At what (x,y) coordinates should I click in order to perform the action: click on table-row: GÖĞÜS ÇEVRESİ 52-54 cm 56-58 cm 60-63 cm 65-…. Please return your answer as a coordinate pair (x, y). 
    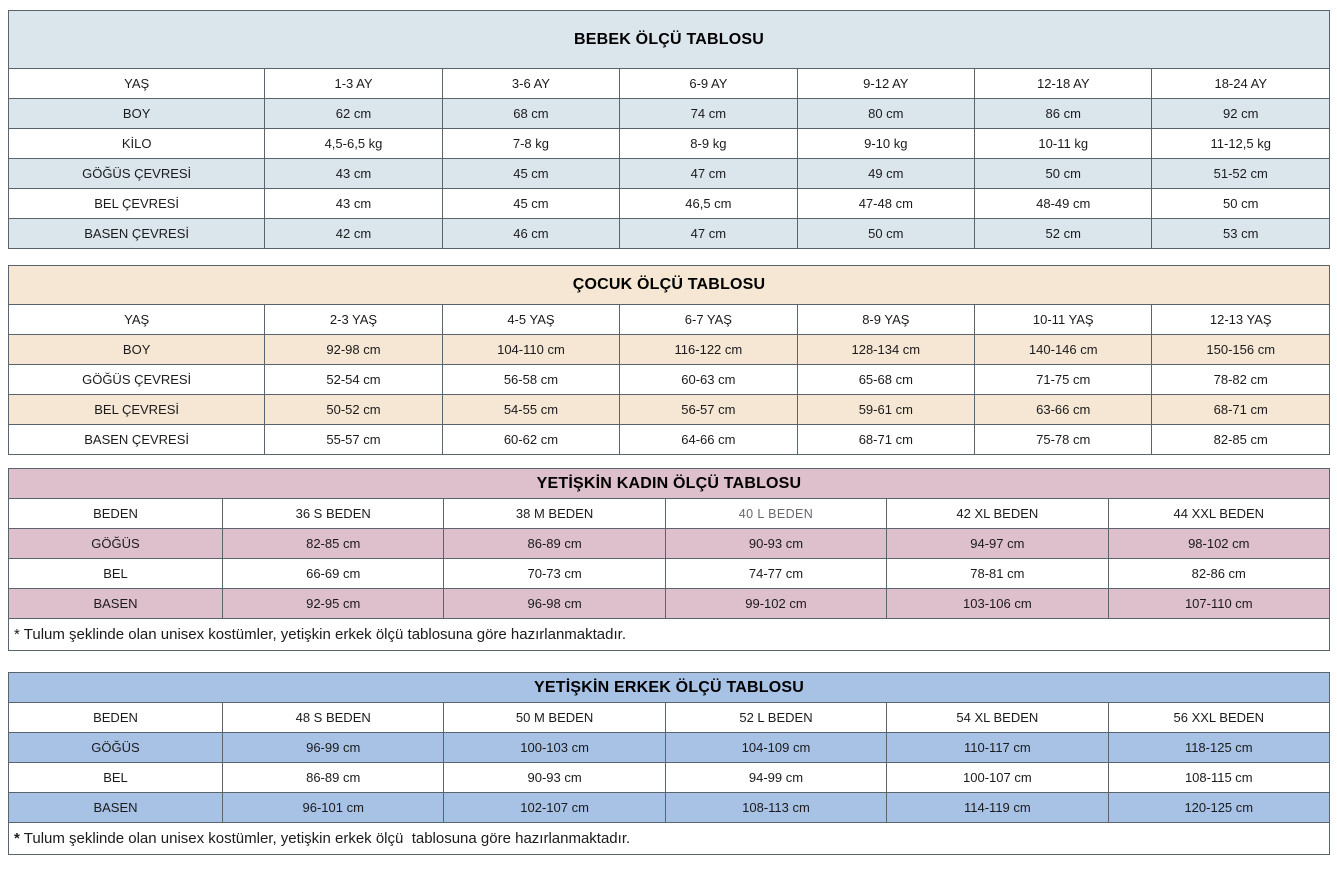
    Looking at the image, I should click on (668, 379).